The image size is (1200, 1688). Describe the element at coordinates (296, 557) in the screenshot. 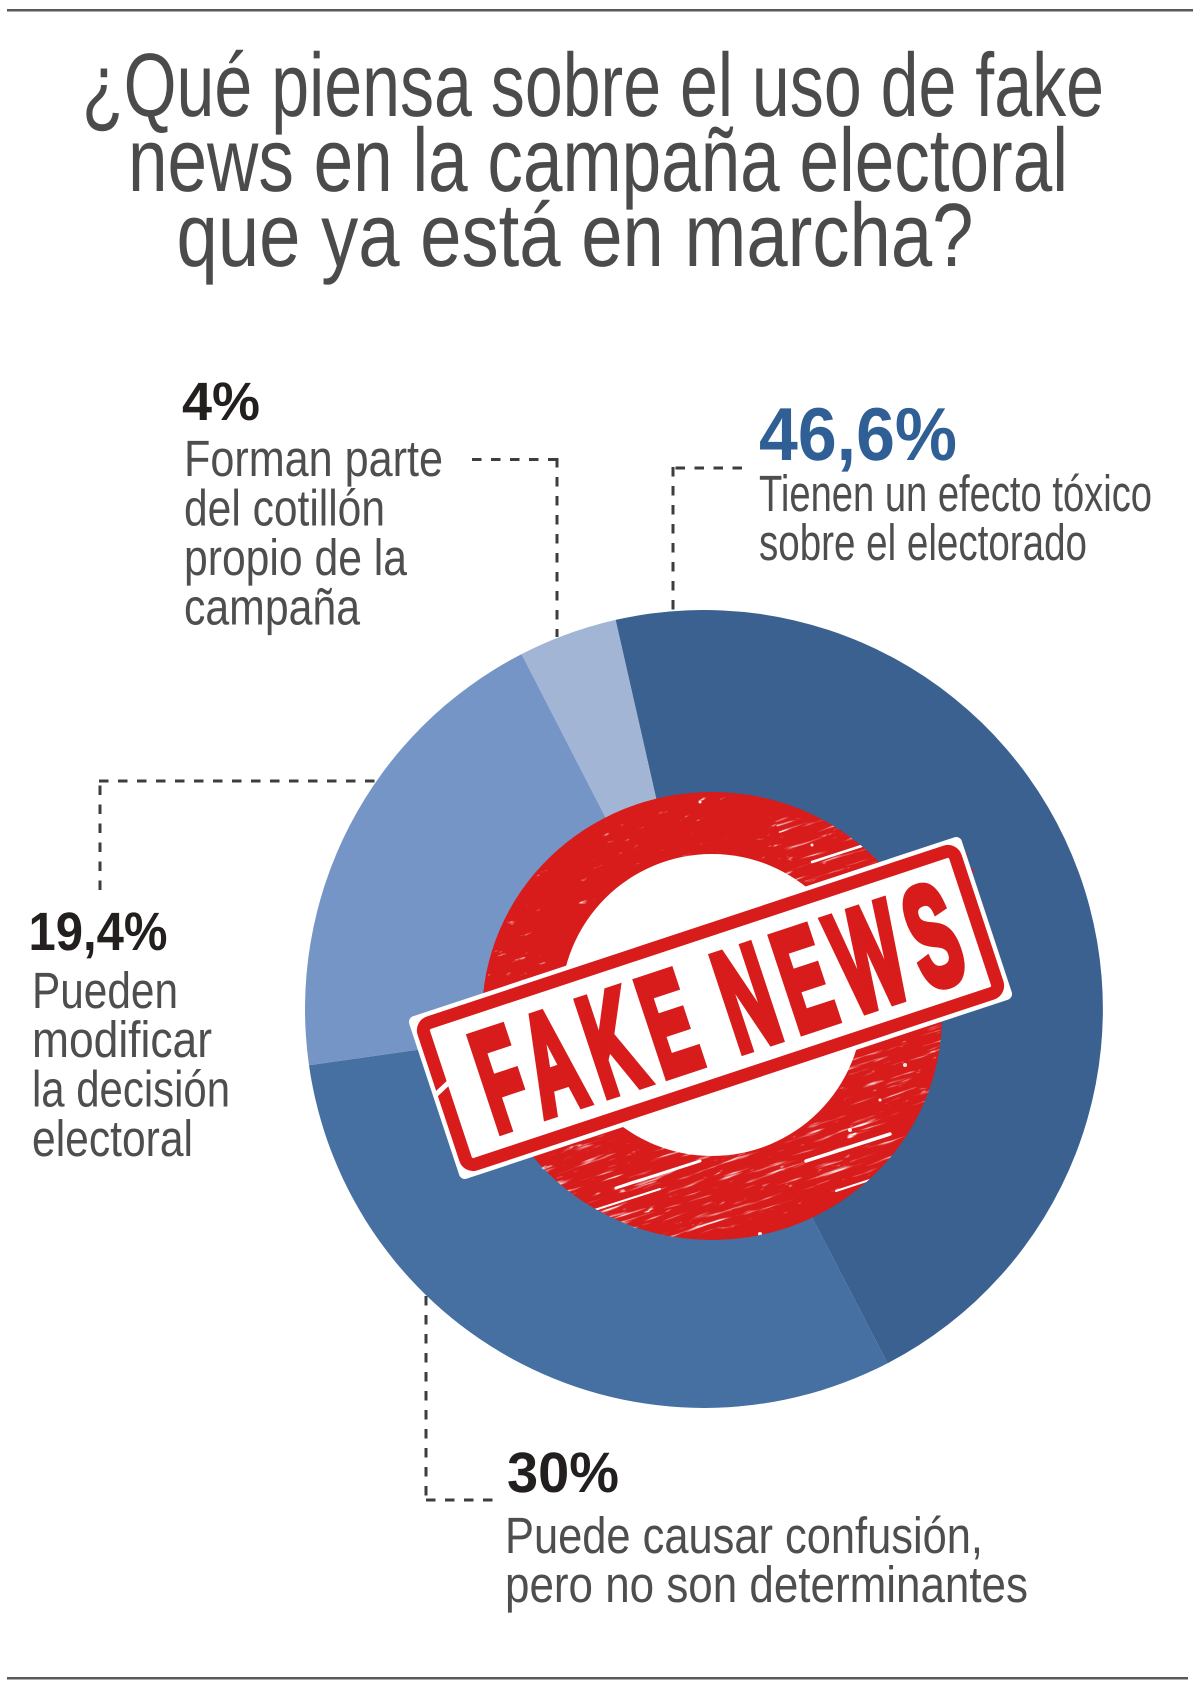

I see `svg-text: propio de la` at that location.